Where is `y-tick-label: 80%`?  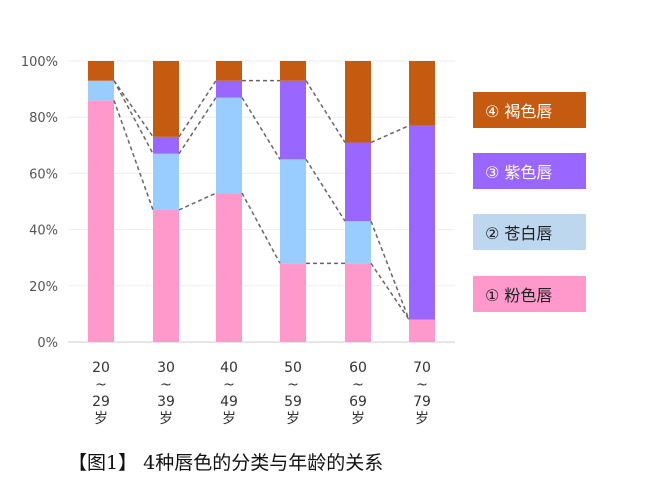
y-tick-label: 80% is located at coordinates (43, 118).